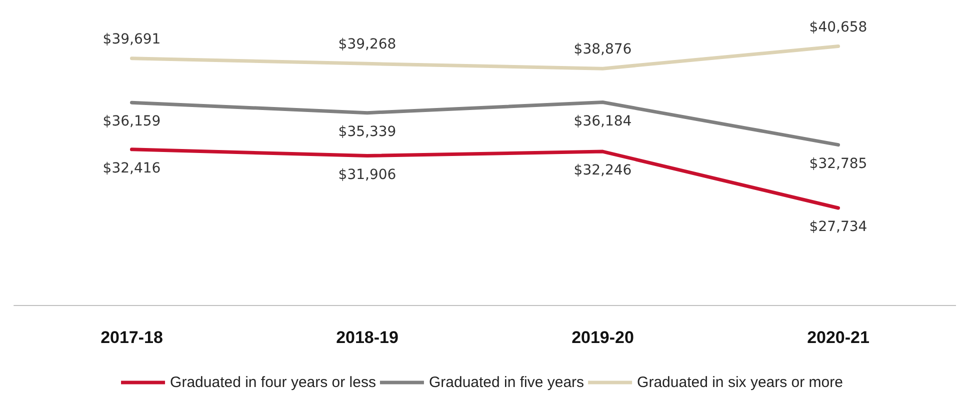 The width and height of the screenshot is (964, 405). Describe the element at coordinates (740, 382) in the screenshot. I see `legend-label: Graduated in six years or more` at that location.